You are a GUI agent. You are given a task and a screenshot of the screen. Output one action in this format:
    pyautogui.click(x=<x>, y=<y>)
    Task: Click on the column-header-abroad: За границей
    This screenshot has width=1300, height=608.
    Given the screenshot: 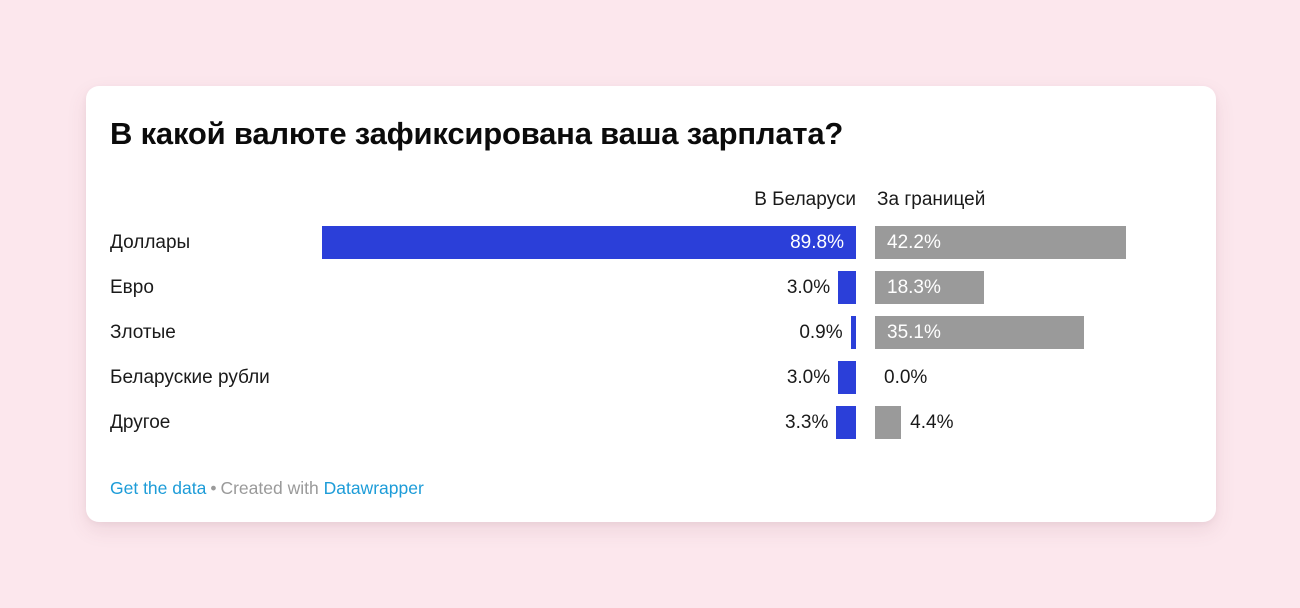 What is the action you would take?
    pyautogui.click(x=931, y=199)
    